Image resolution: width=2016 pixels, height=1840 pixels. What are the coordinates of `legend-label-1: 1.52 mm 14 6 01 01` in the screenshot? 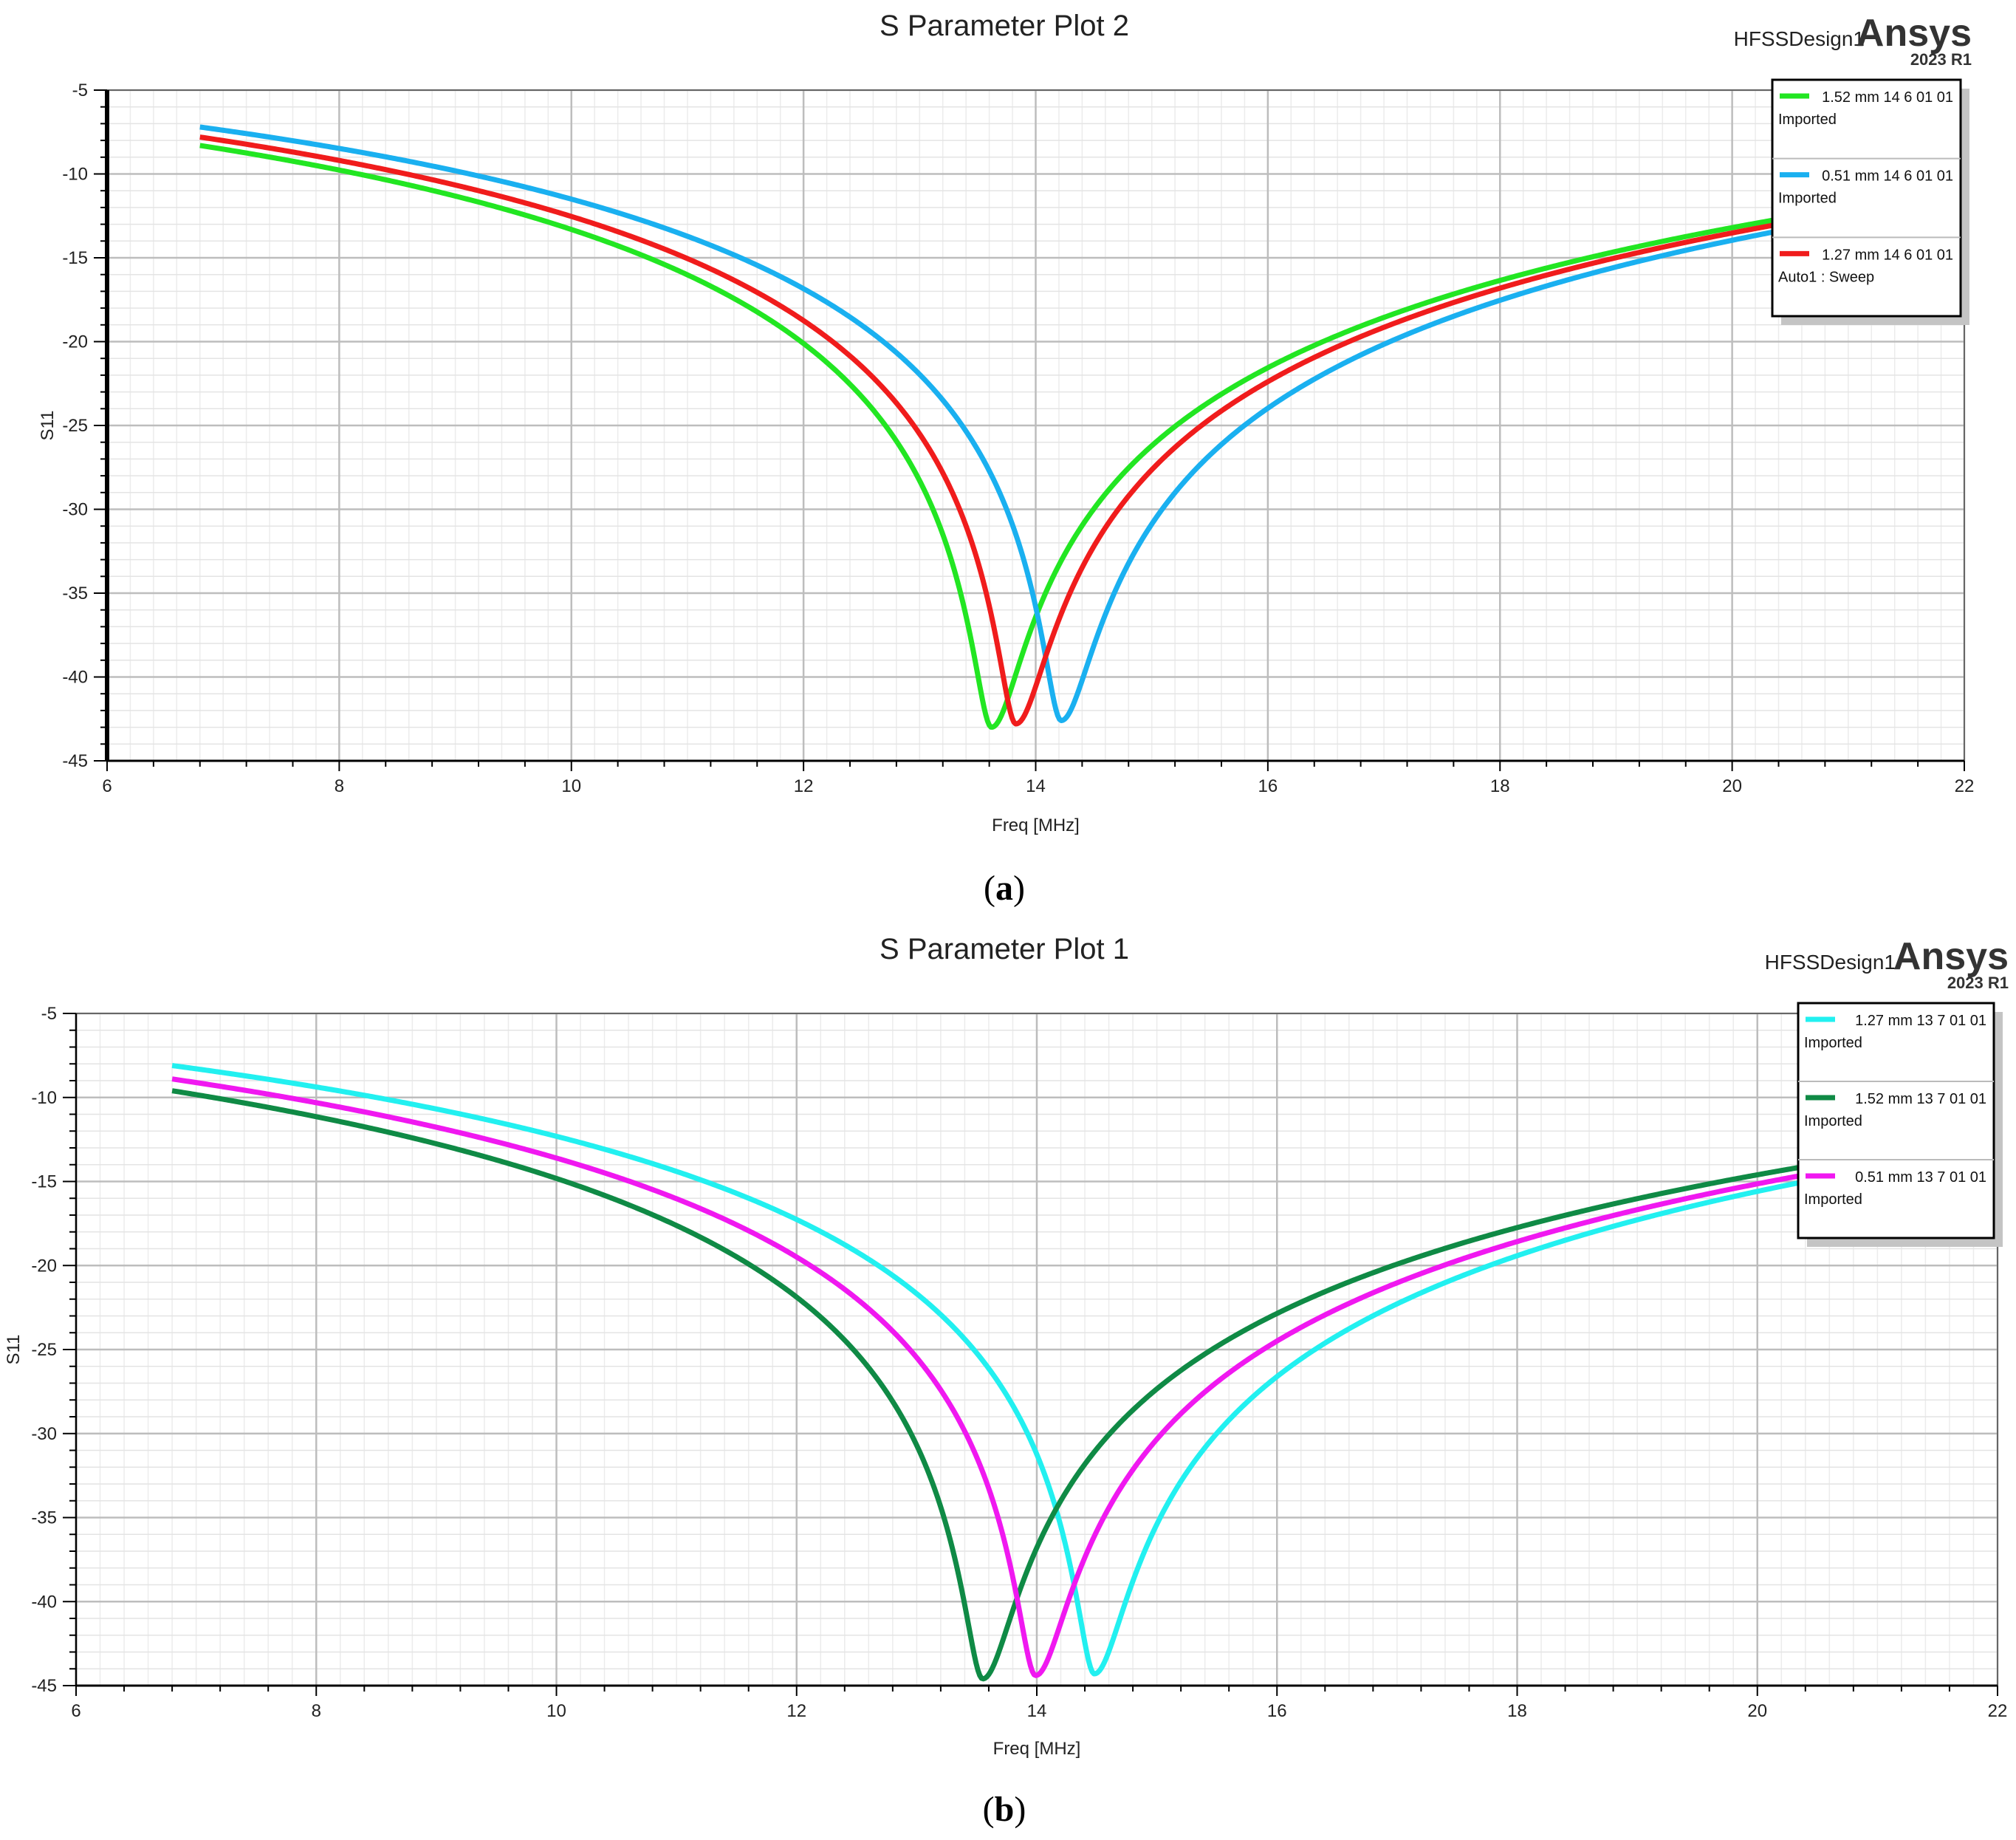 It's located at (1888, 98).